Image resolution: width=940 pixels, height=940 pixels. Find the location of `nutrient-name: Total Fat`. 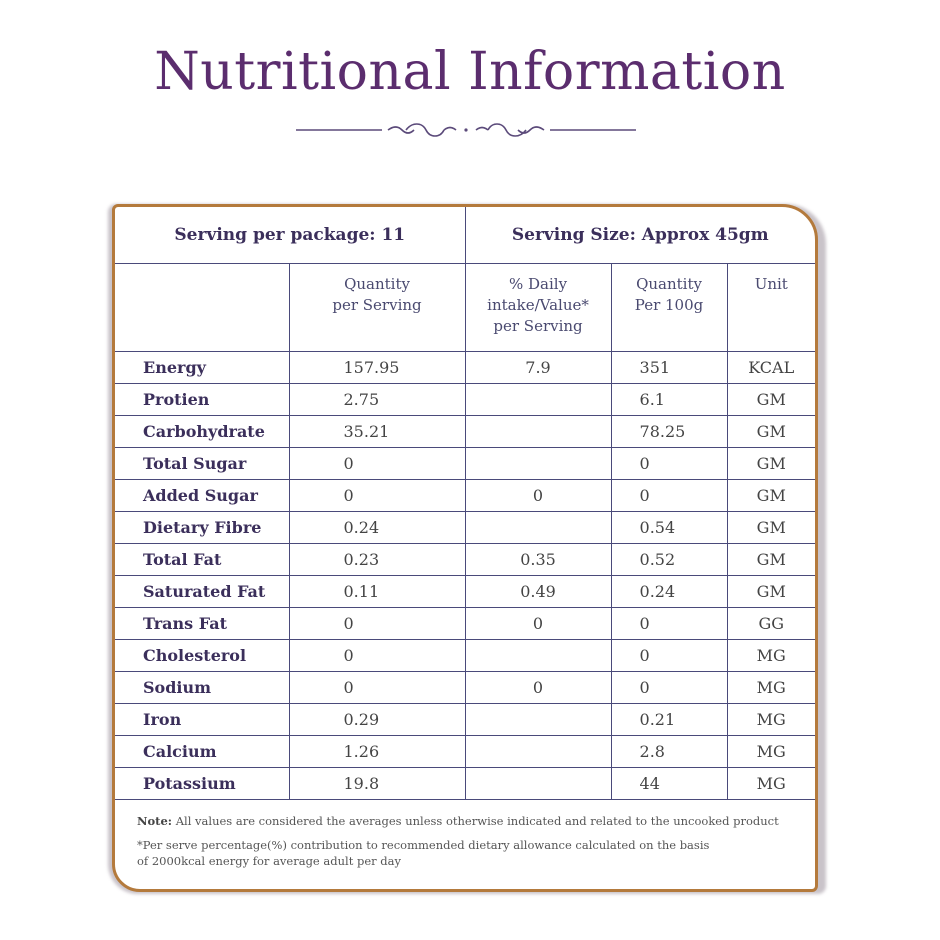

nutrient-name: Total Fat is located at coordinates (202, 559).